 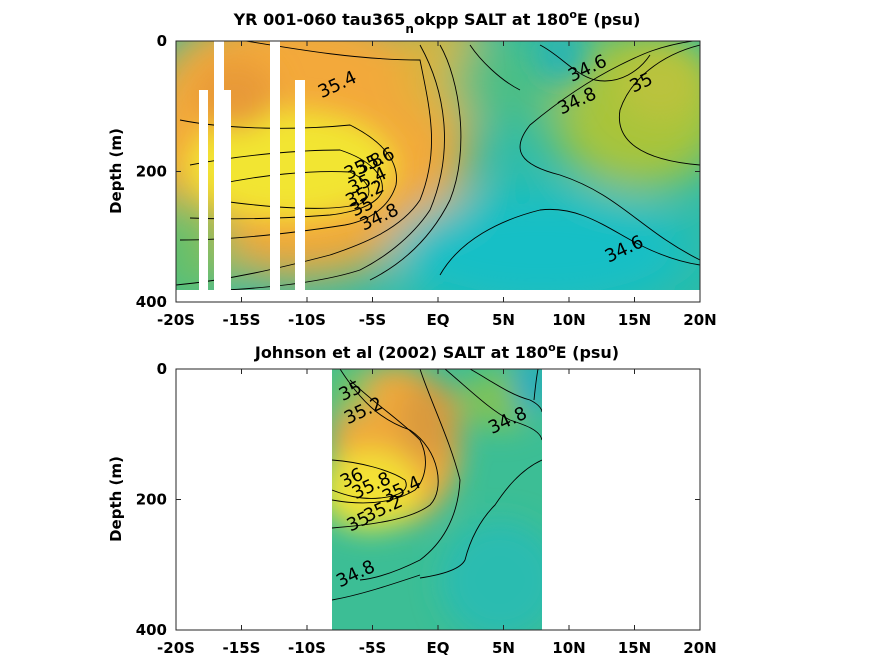 I want to click on panel-obs-title: Johnson et al (2002) SALT at 180oE (psu), so click(x=436, y=351).